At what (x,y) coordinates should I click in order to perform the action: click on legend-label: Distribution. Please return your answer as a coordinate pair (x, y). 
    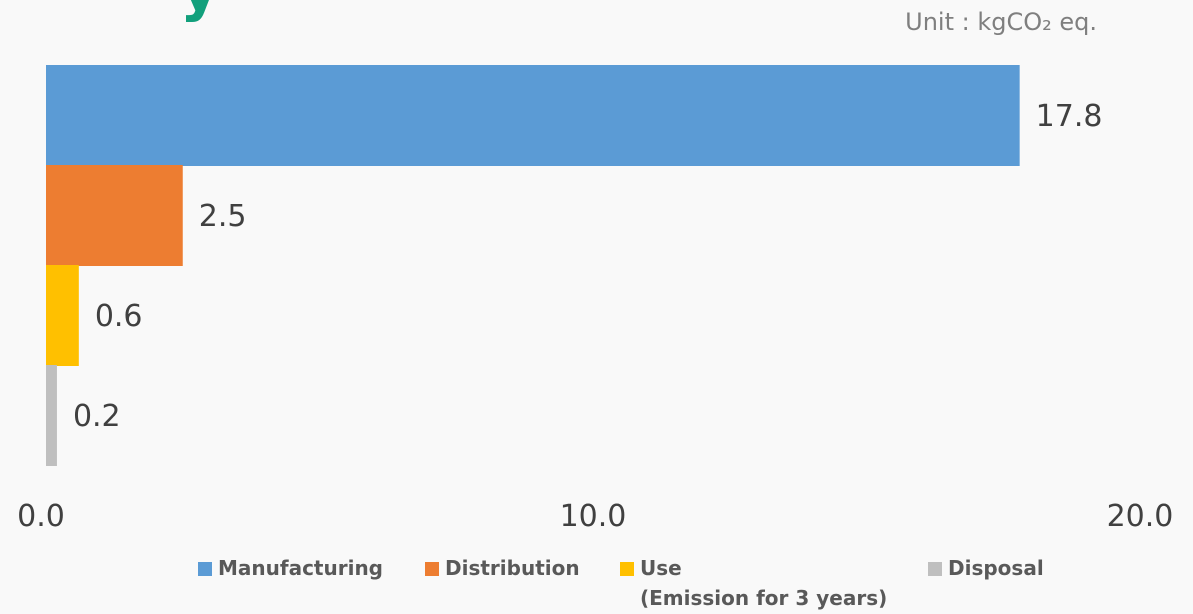
    Looking at the image, I should click on (512, 568).